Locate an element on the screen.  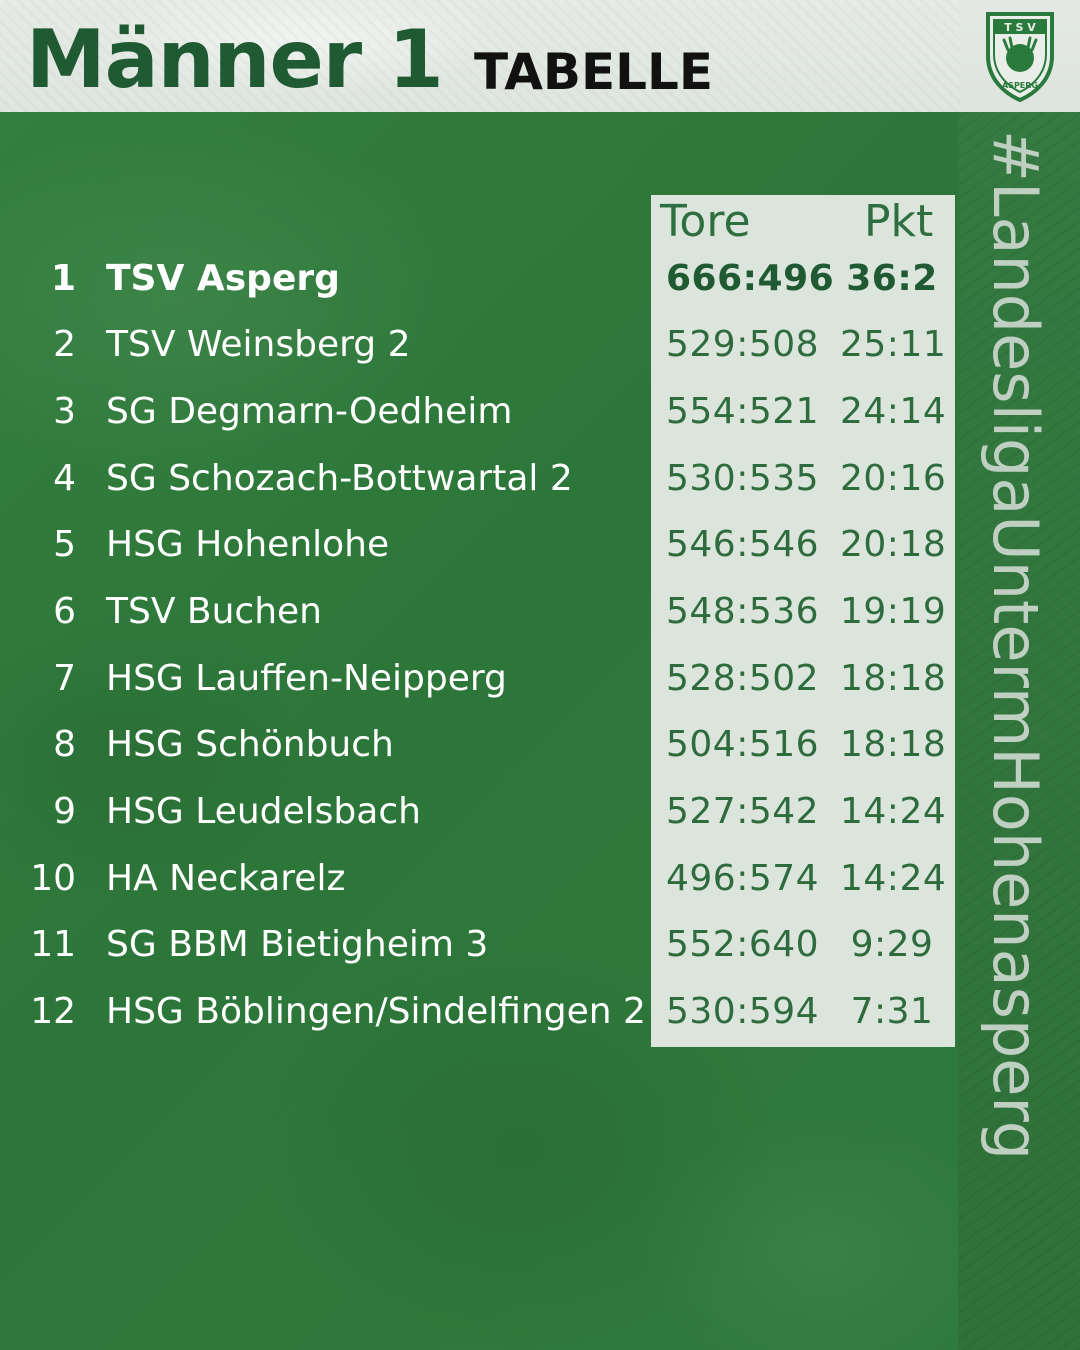
goals: 666:496 is located at coordinates (750, 278).